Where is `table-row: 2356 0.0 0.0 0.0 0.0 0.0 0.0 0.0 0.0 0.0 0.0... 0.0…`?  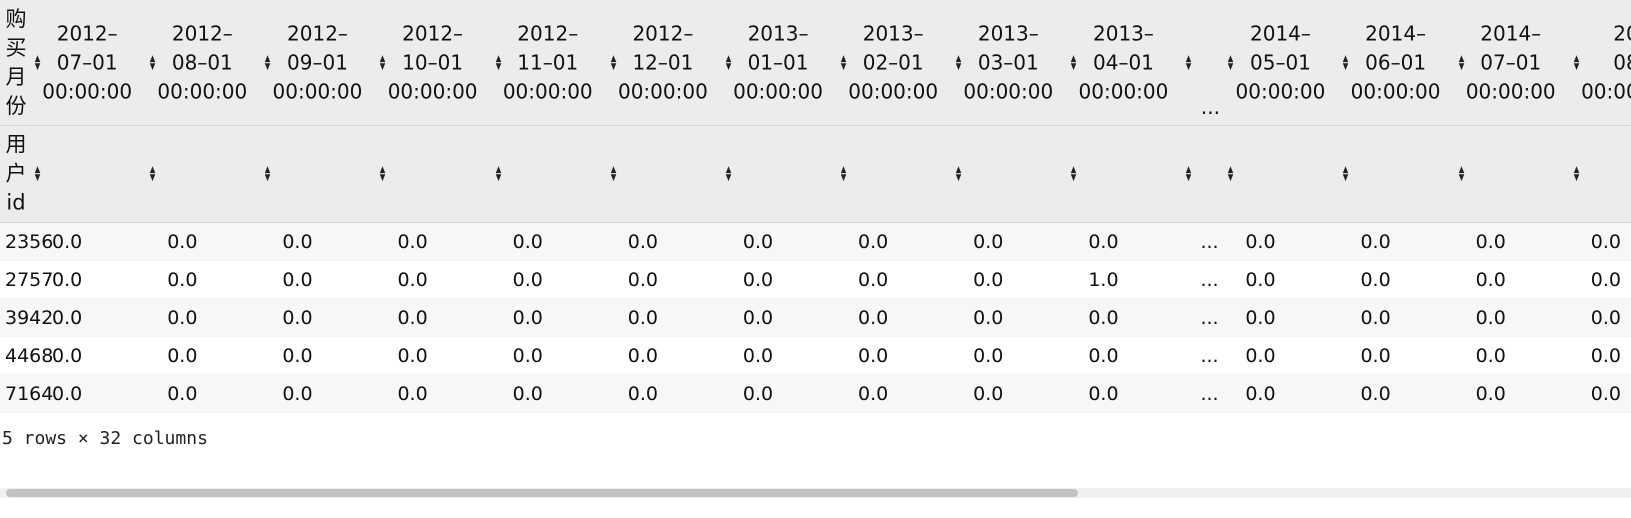 table-row: 2356 0.0 0.0 0.0 0.0 0.0 0.0 0.0 0.0 0.0 0.0... 0.0… is located at coordinates (815, 241).